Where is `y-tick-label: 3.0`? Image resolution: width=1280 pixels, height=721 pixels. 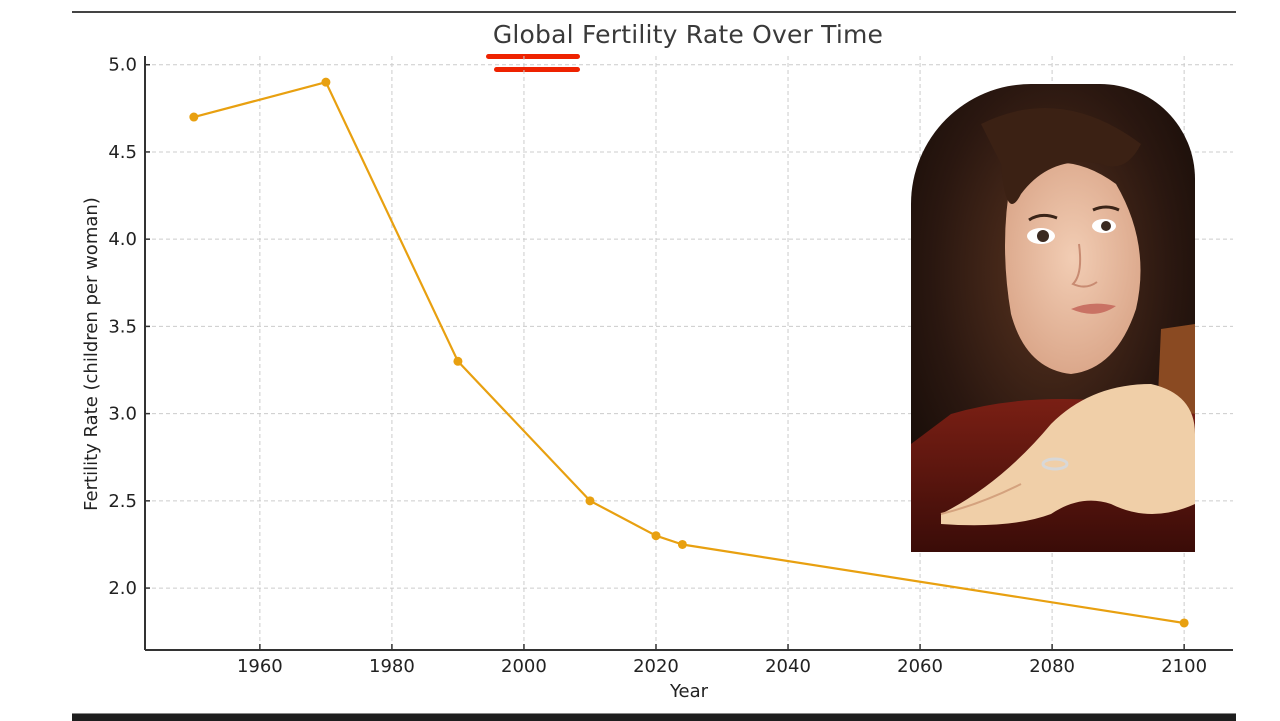
y-tick-label: 3.0 is located at coordinates (122, 414).